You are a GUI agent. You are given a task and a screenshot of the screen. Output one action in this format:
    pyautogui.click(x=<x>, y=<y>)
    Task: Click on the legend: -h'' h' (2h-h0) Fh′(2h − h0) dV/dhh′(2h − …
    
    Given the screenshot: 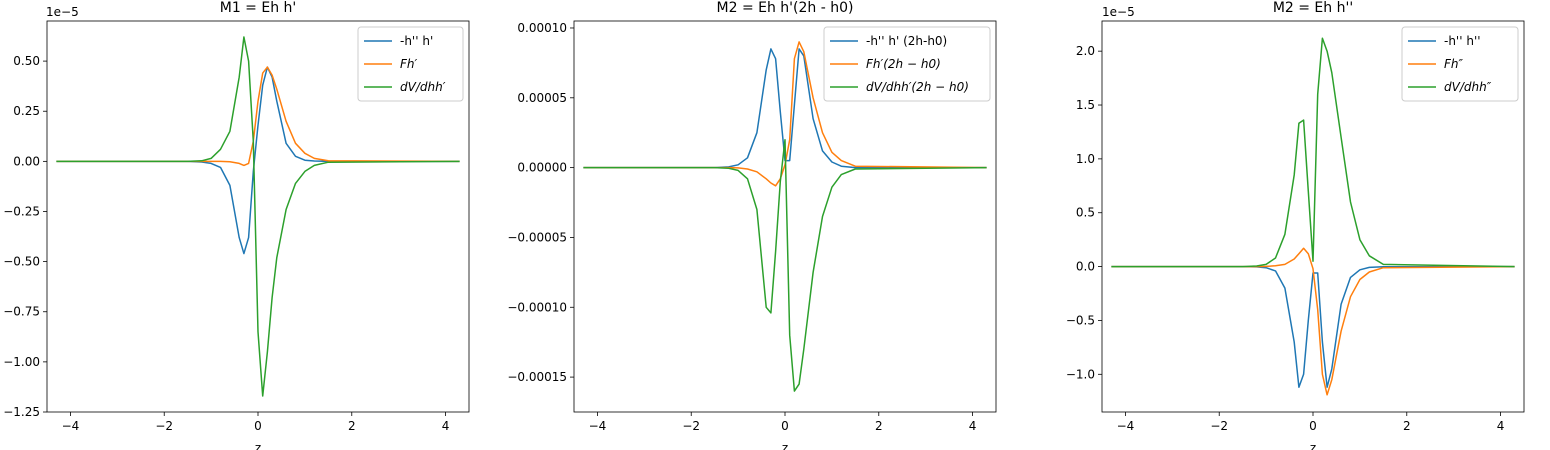 What is the action you would take?
    pyautogui.click(x=907, y=64)
    